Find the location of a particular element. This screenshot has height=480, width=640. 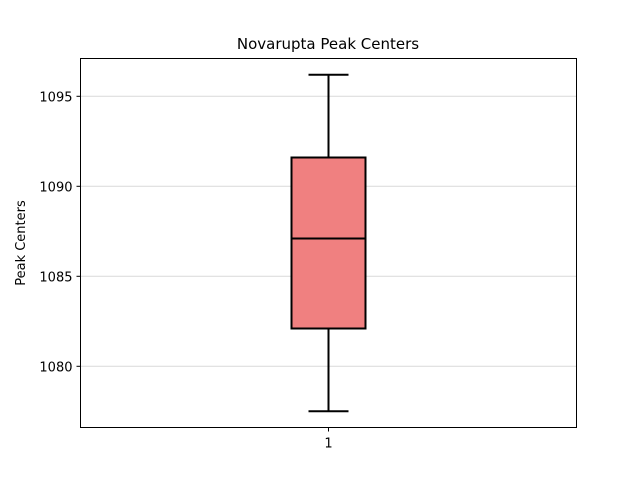

x-axis-ticks: 1 is located at coordinates (328, 439).